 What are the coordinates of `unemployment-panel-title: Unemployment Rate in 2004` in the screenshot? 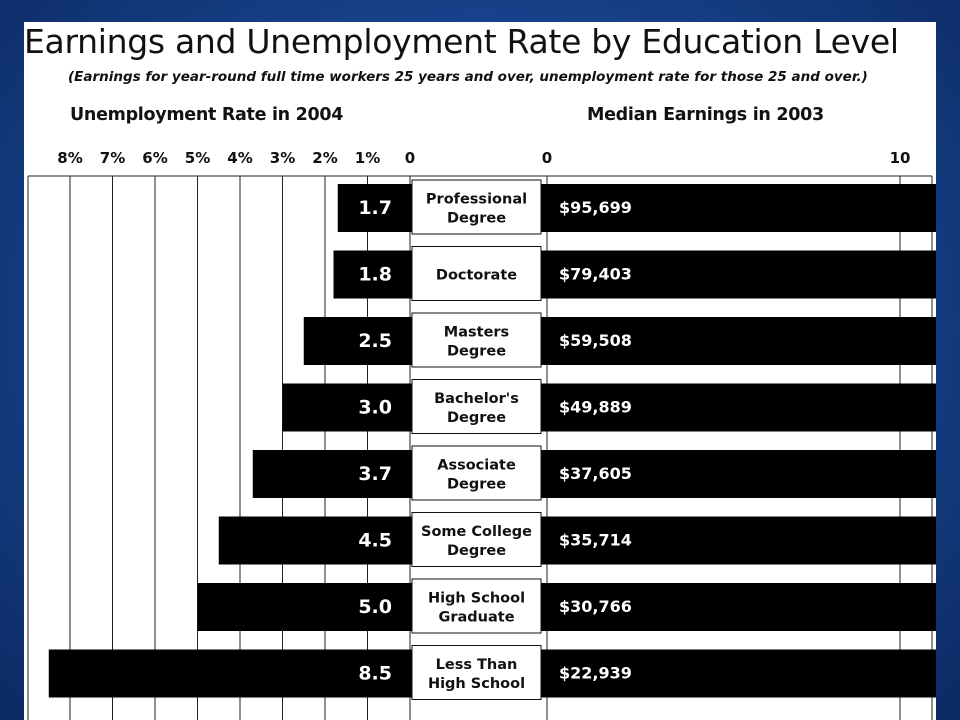 It's located at (207, 115).